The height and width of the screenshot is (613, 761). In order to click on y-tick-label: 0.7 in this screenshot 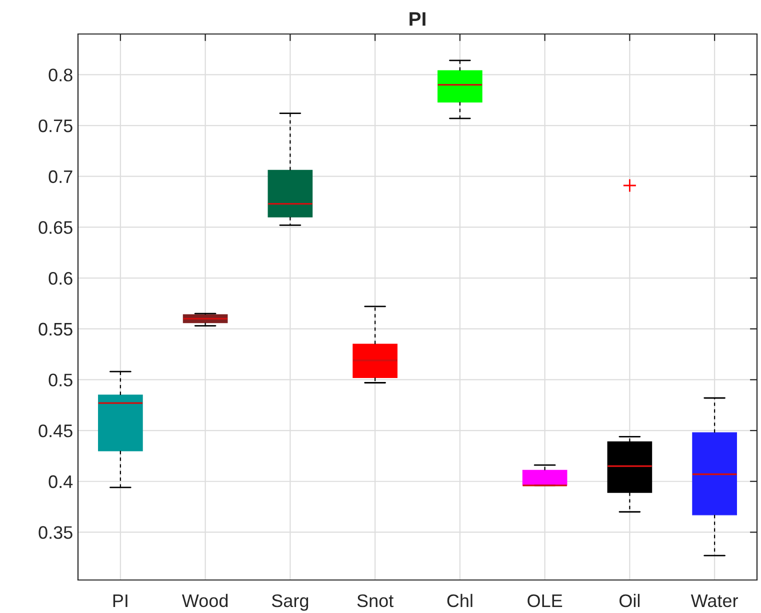, I will do `click(60, 177)`.